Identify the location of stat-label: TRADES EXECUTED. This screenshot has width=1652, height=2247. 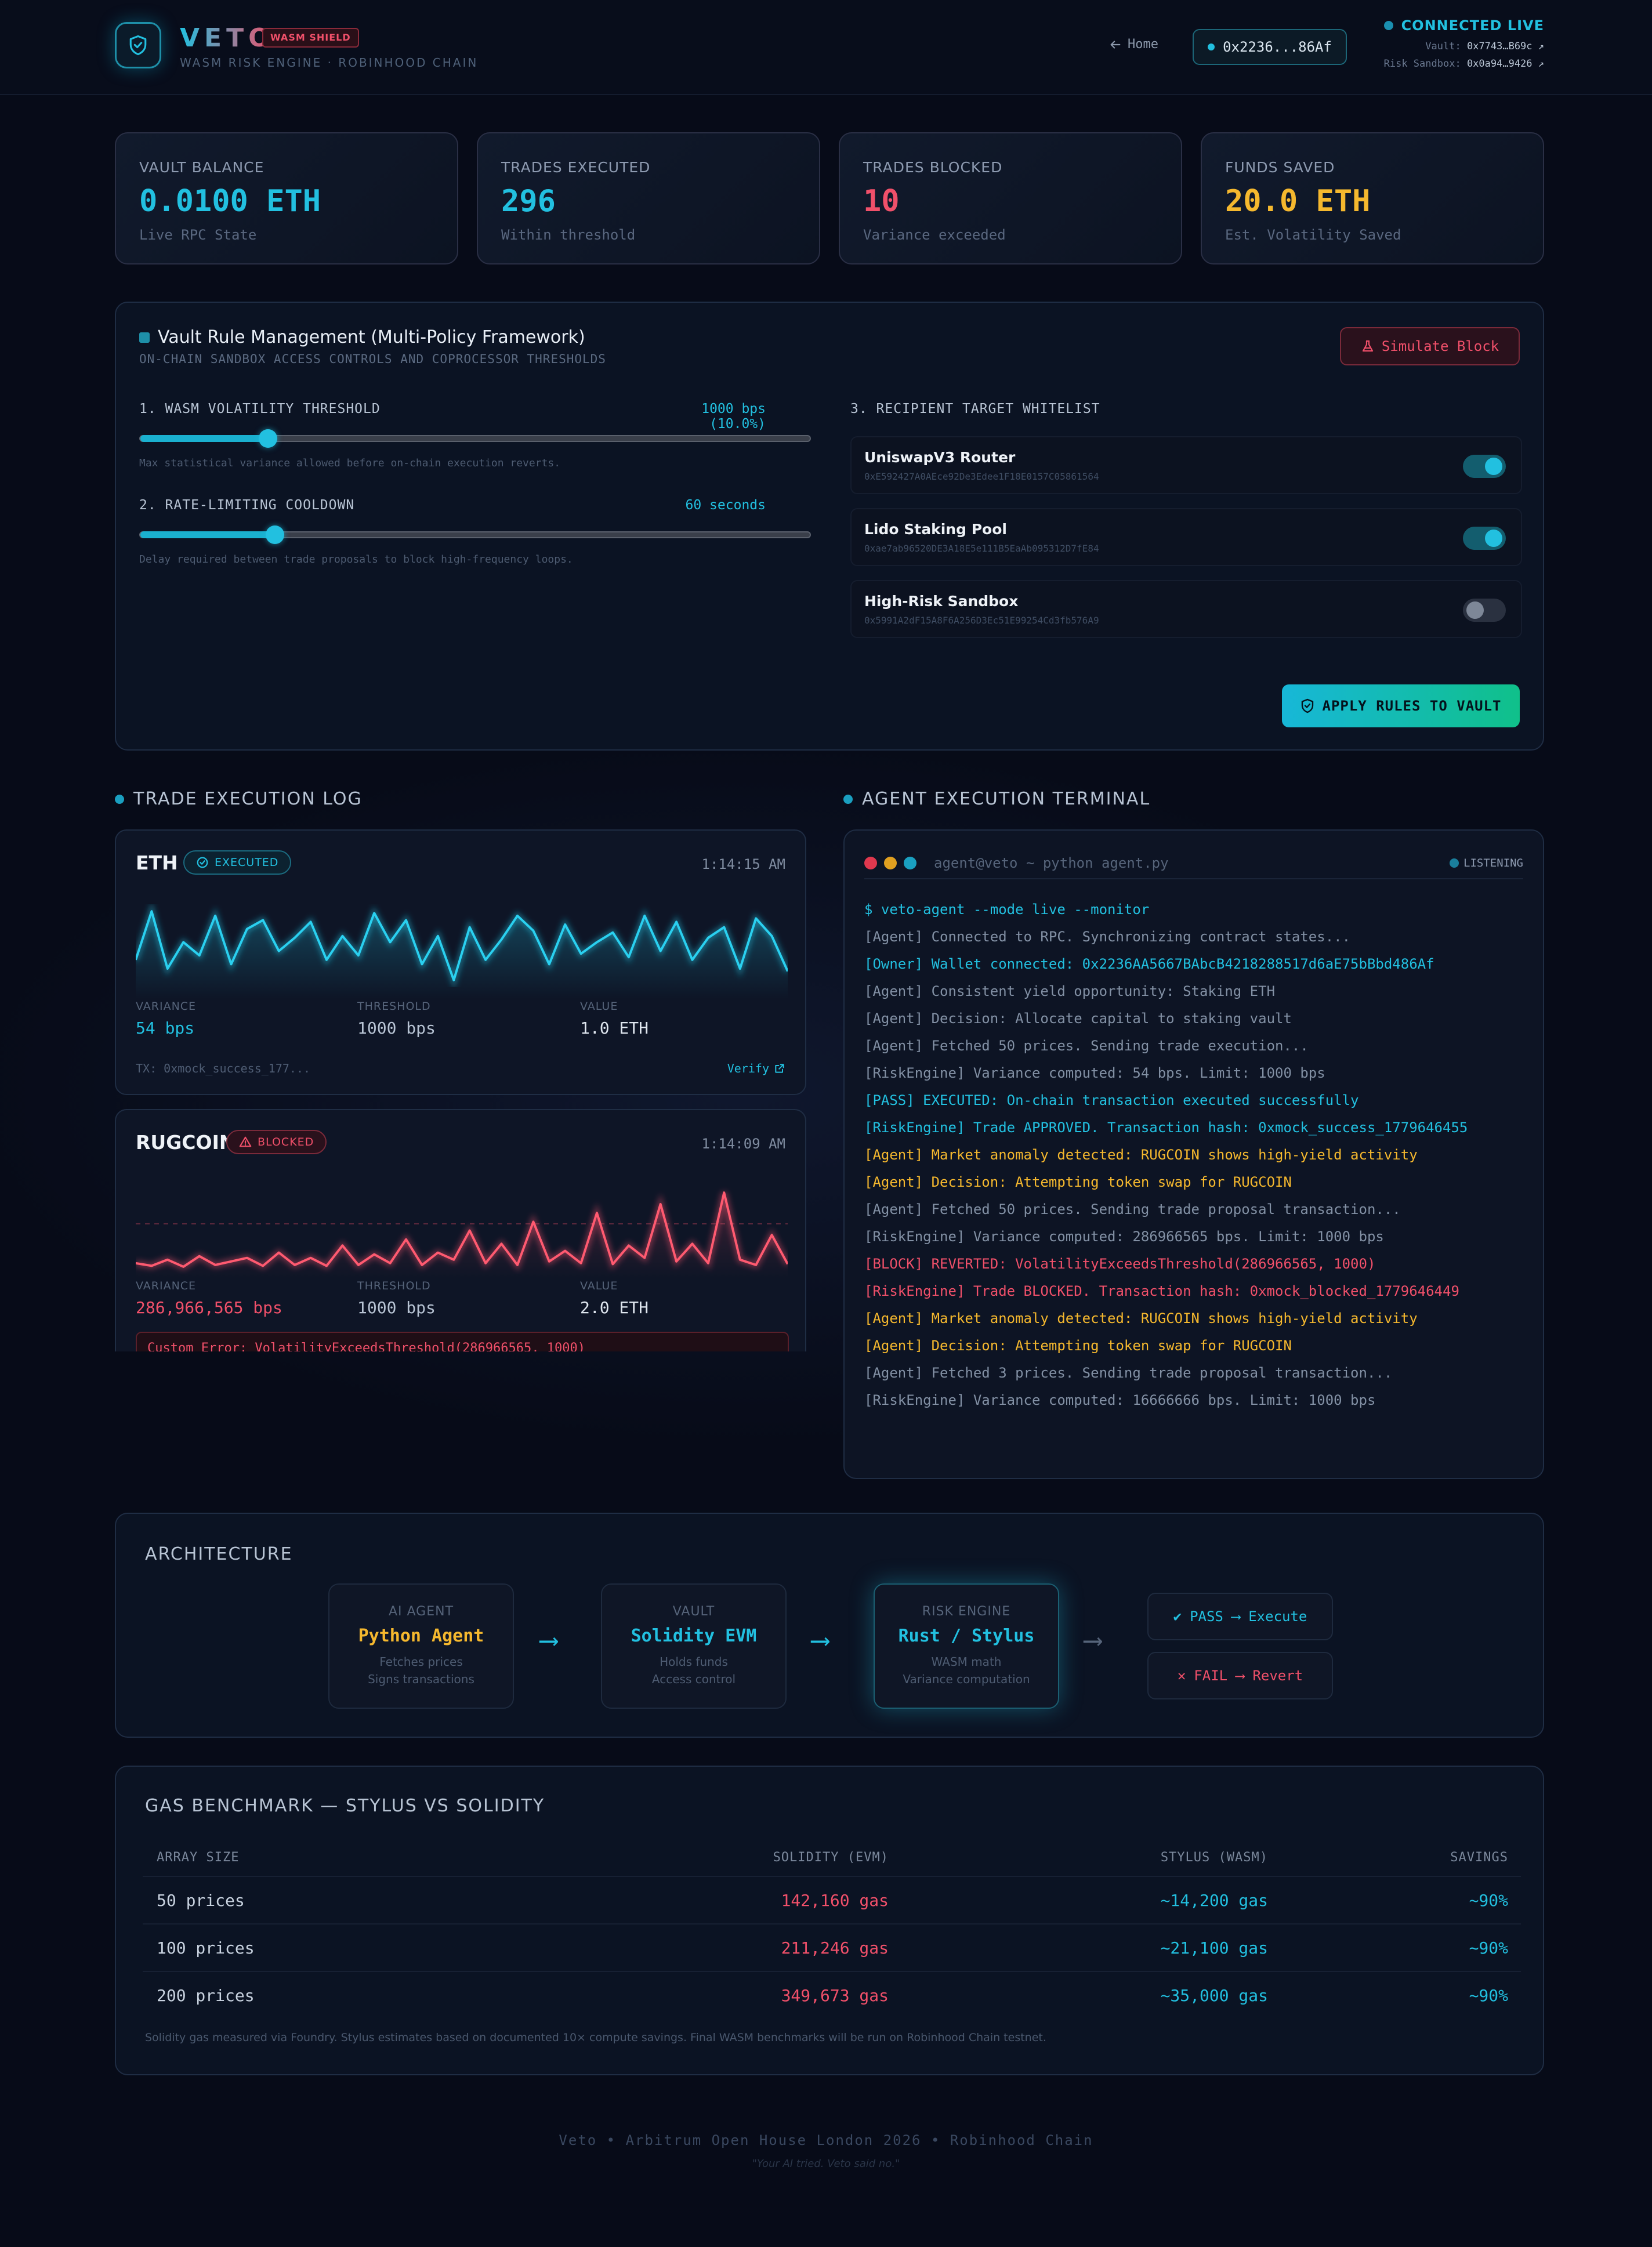
(576, 167).